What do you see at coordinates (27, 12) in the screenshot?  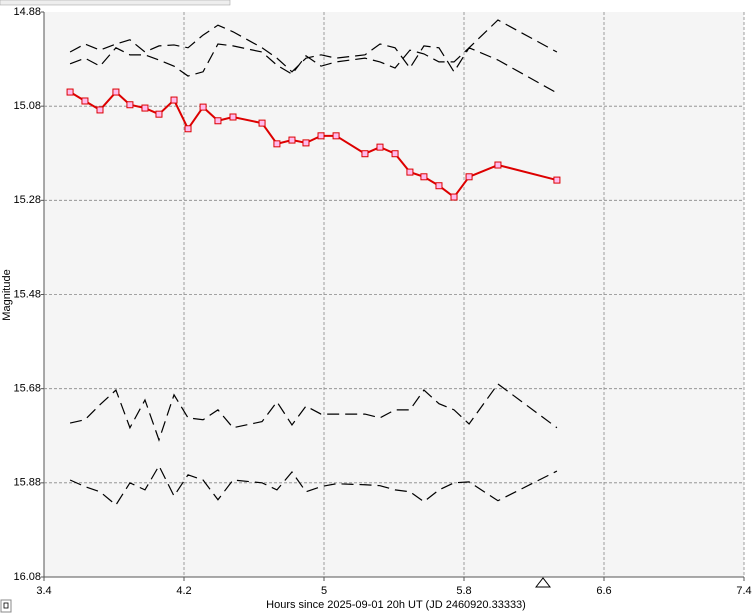 I see `y-tick-label: 14.88` at bounding box center [27, 12].